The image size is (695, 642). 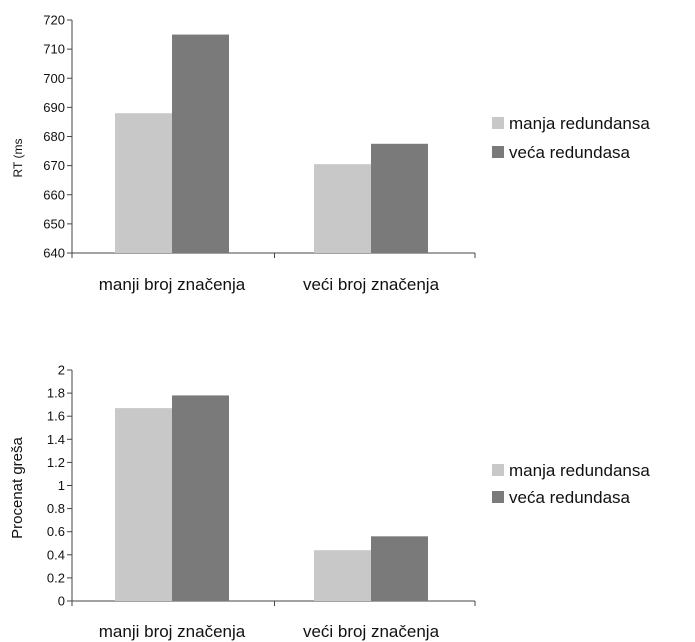 I want to click on y-axis-label: RT (ms, so click(x=18, y=158).